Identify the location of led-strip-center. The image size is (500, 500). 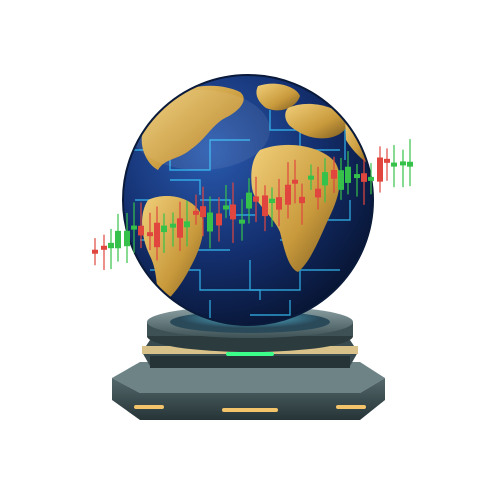
(250, 410).